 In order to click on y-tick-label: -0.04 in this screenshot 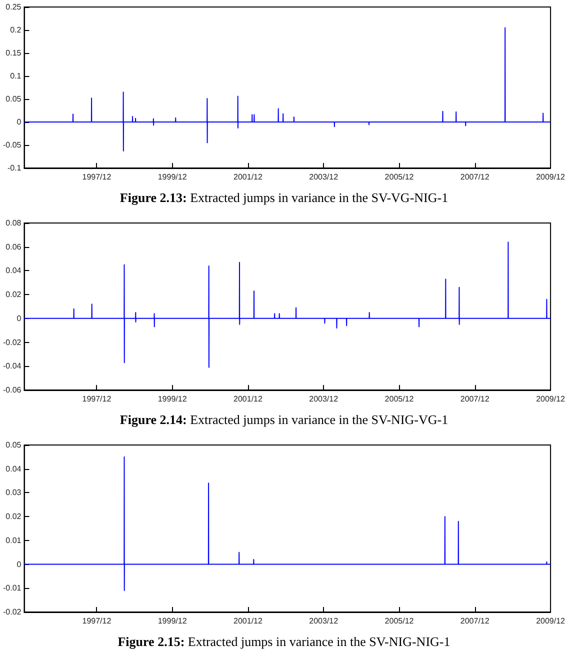, I will do `click(12, 366)`.